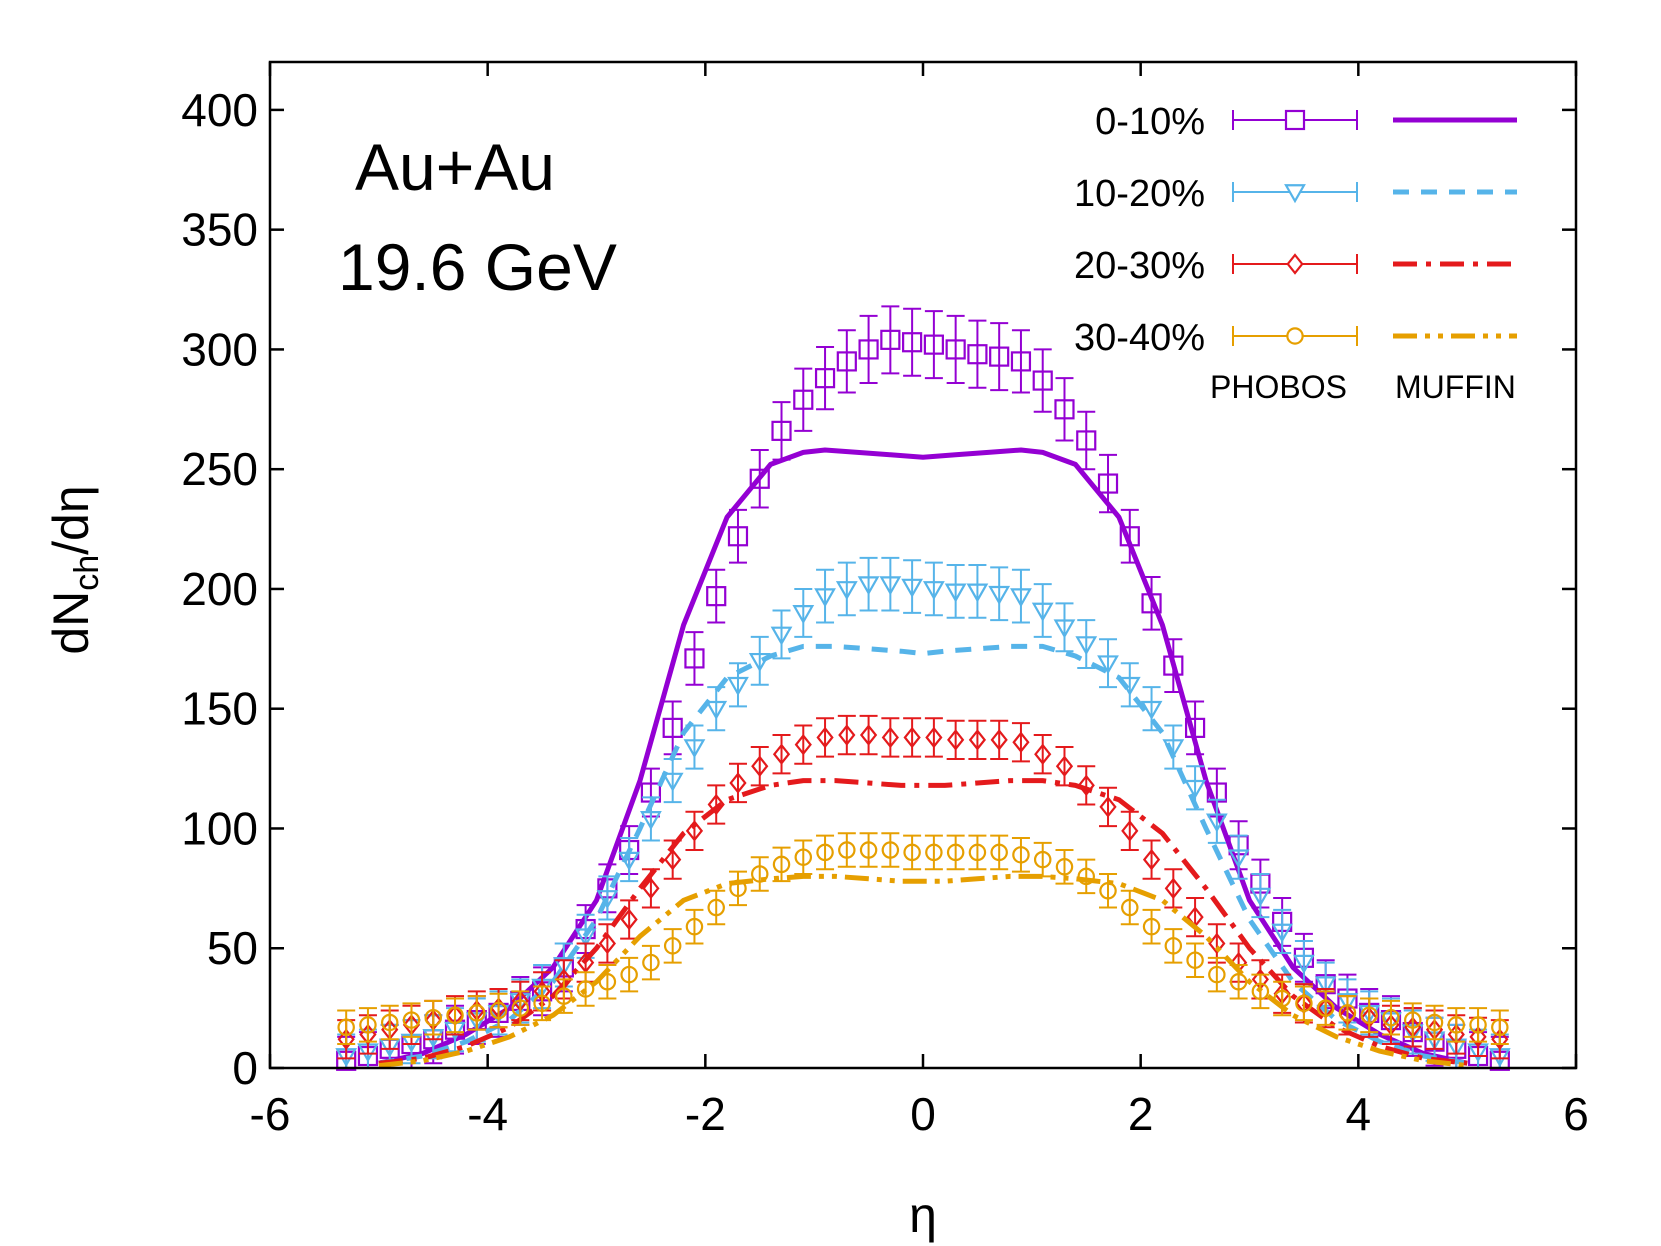 This screenshot has height=1246, width=1661. I want to click on legend-phobos-label: PHOBOS, so click(1278, 387).